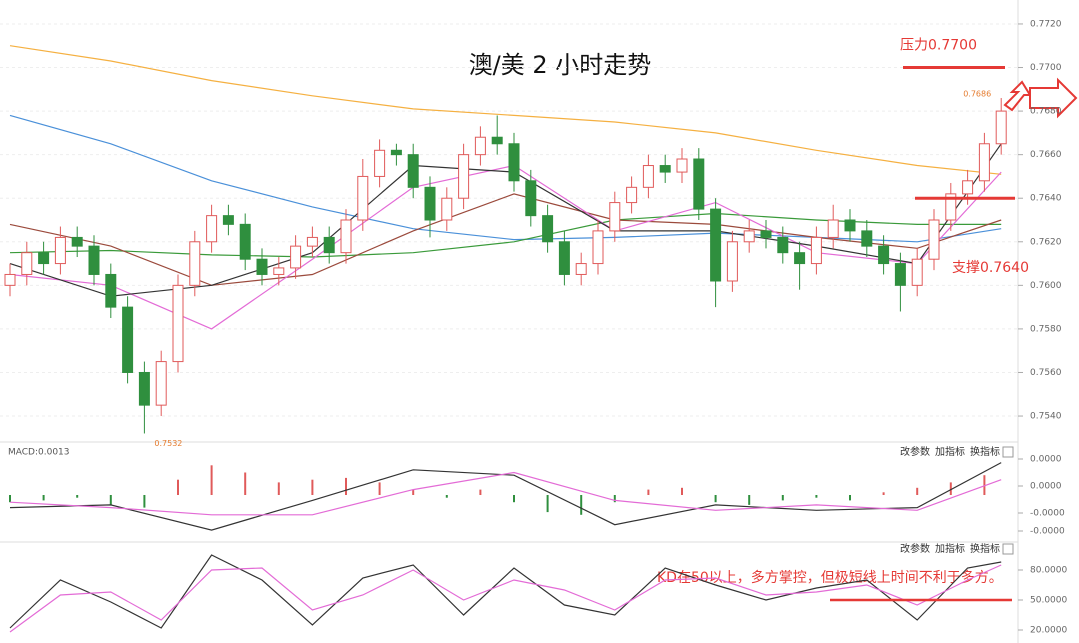  I want to click on y-tick-label: 0.7620, so click(1046, 242).